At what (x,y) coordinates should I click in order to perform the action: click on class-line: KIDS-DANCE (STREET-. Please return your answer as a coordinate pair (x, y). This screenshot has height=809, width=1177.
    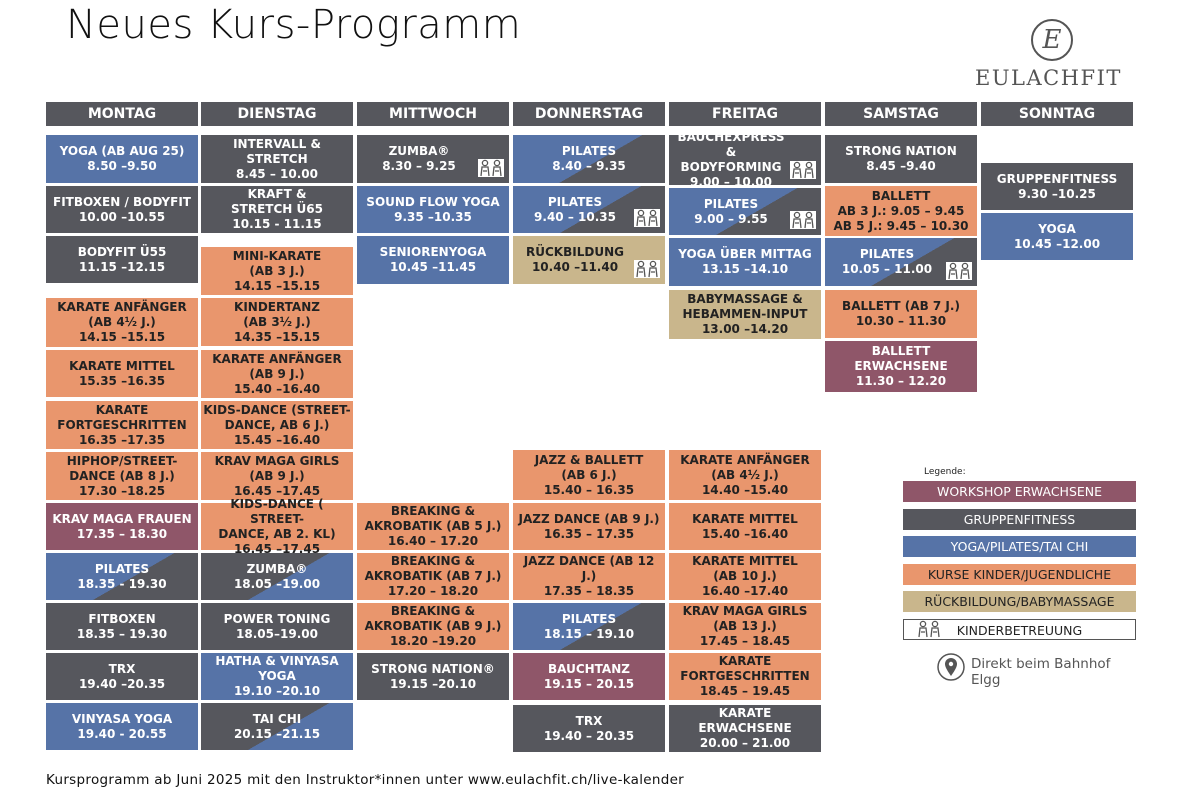
    Looking at the image, I should click on (277, 409).